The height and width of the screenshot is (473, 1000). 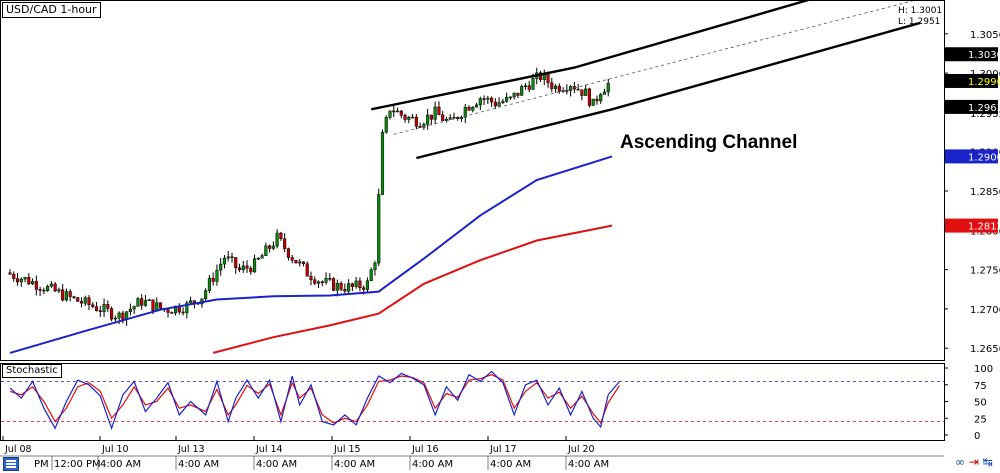 I want to click on end-icon: ⇥, so click(x=973, y=462).